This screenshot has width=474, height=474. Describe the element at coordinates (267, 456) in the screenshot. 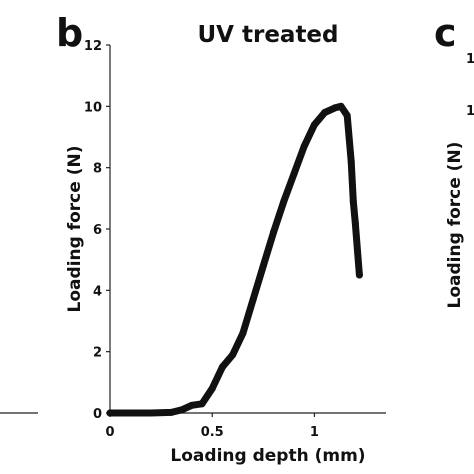

I see `x-axis-label: Loading depth (mm)` at that location.